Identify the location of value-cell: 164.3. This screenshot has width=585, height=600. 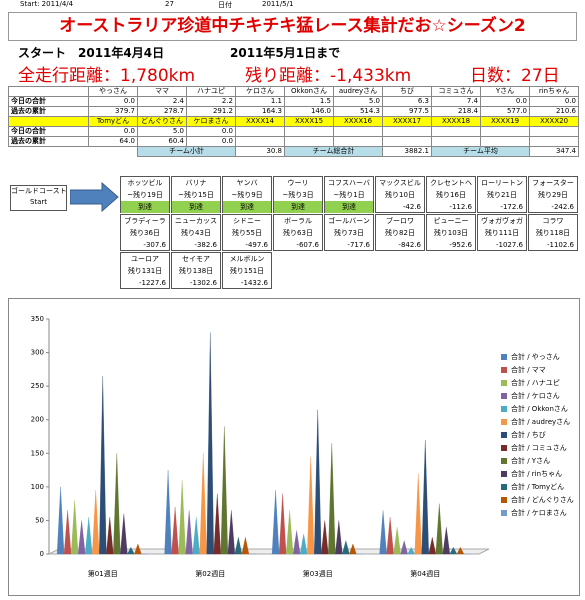
(260, 111).